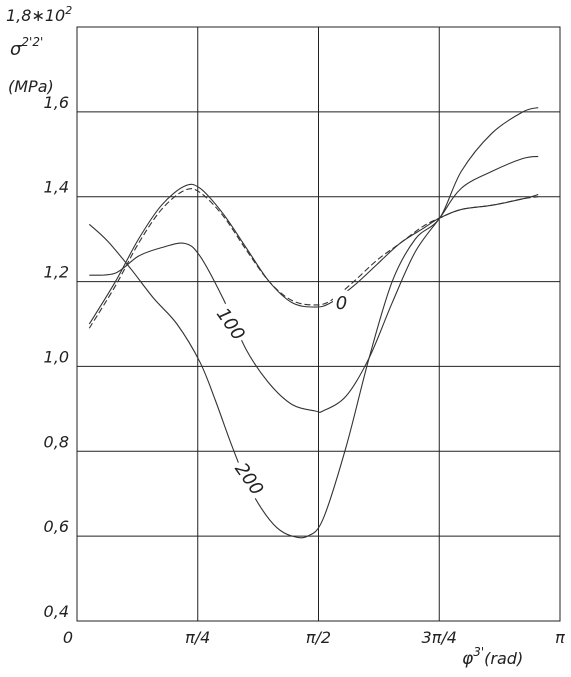  What do you see at coordinates (39, 14) in the screenshot?
I see `y-axis-scale: 1,8∗102` at bounding box center [39, 14].